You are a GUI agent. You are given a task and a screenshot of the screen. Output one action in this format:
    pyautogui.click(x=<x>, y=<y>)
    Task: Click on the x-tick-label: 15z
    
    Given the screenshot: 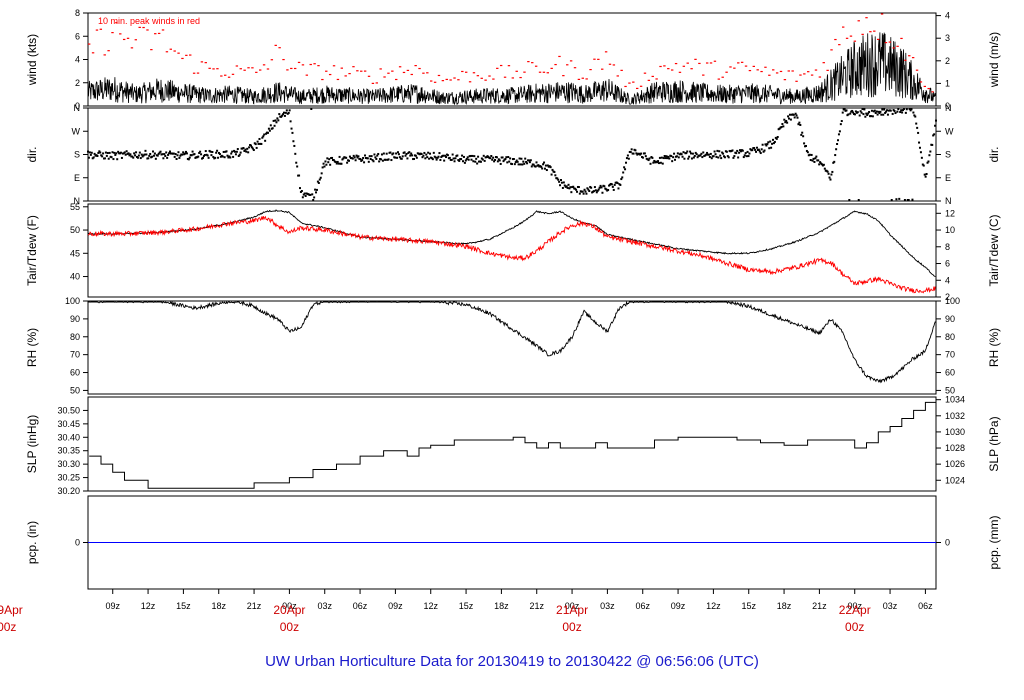 What is the action you would take?
    pyautogui.click(x=183, y=606)
    